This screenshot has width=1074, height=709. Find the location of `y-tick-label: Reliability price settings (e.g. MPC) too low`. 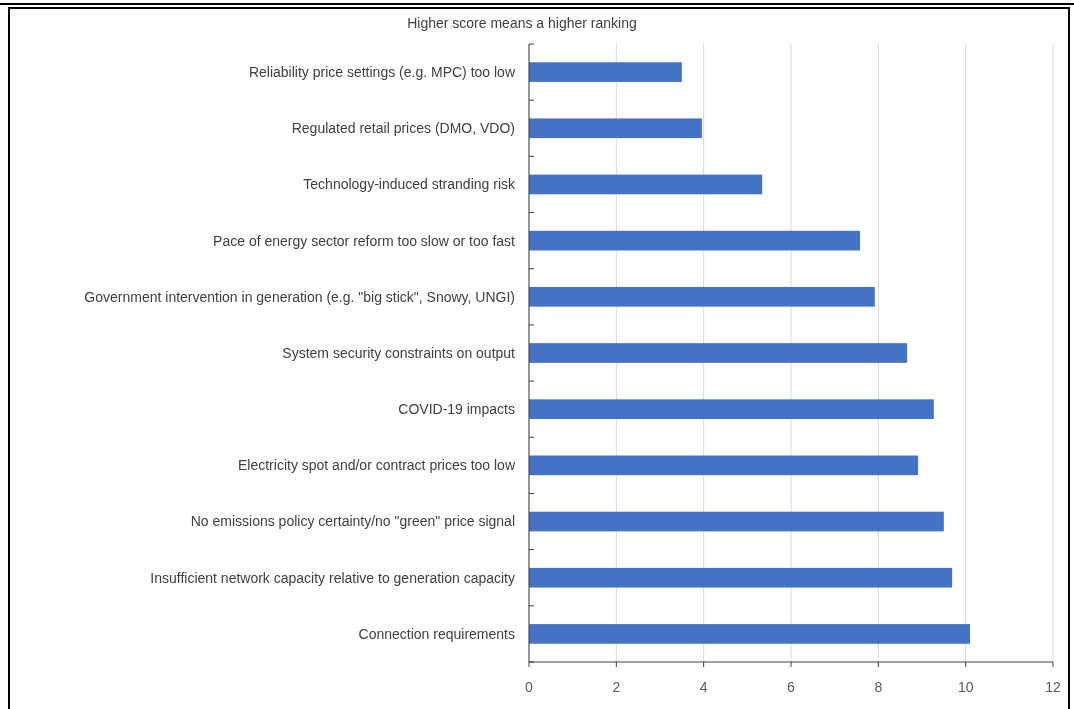

y-tick-label: Reliability price settings (e.g. MPC) too low is located at coordinates (382, 71).